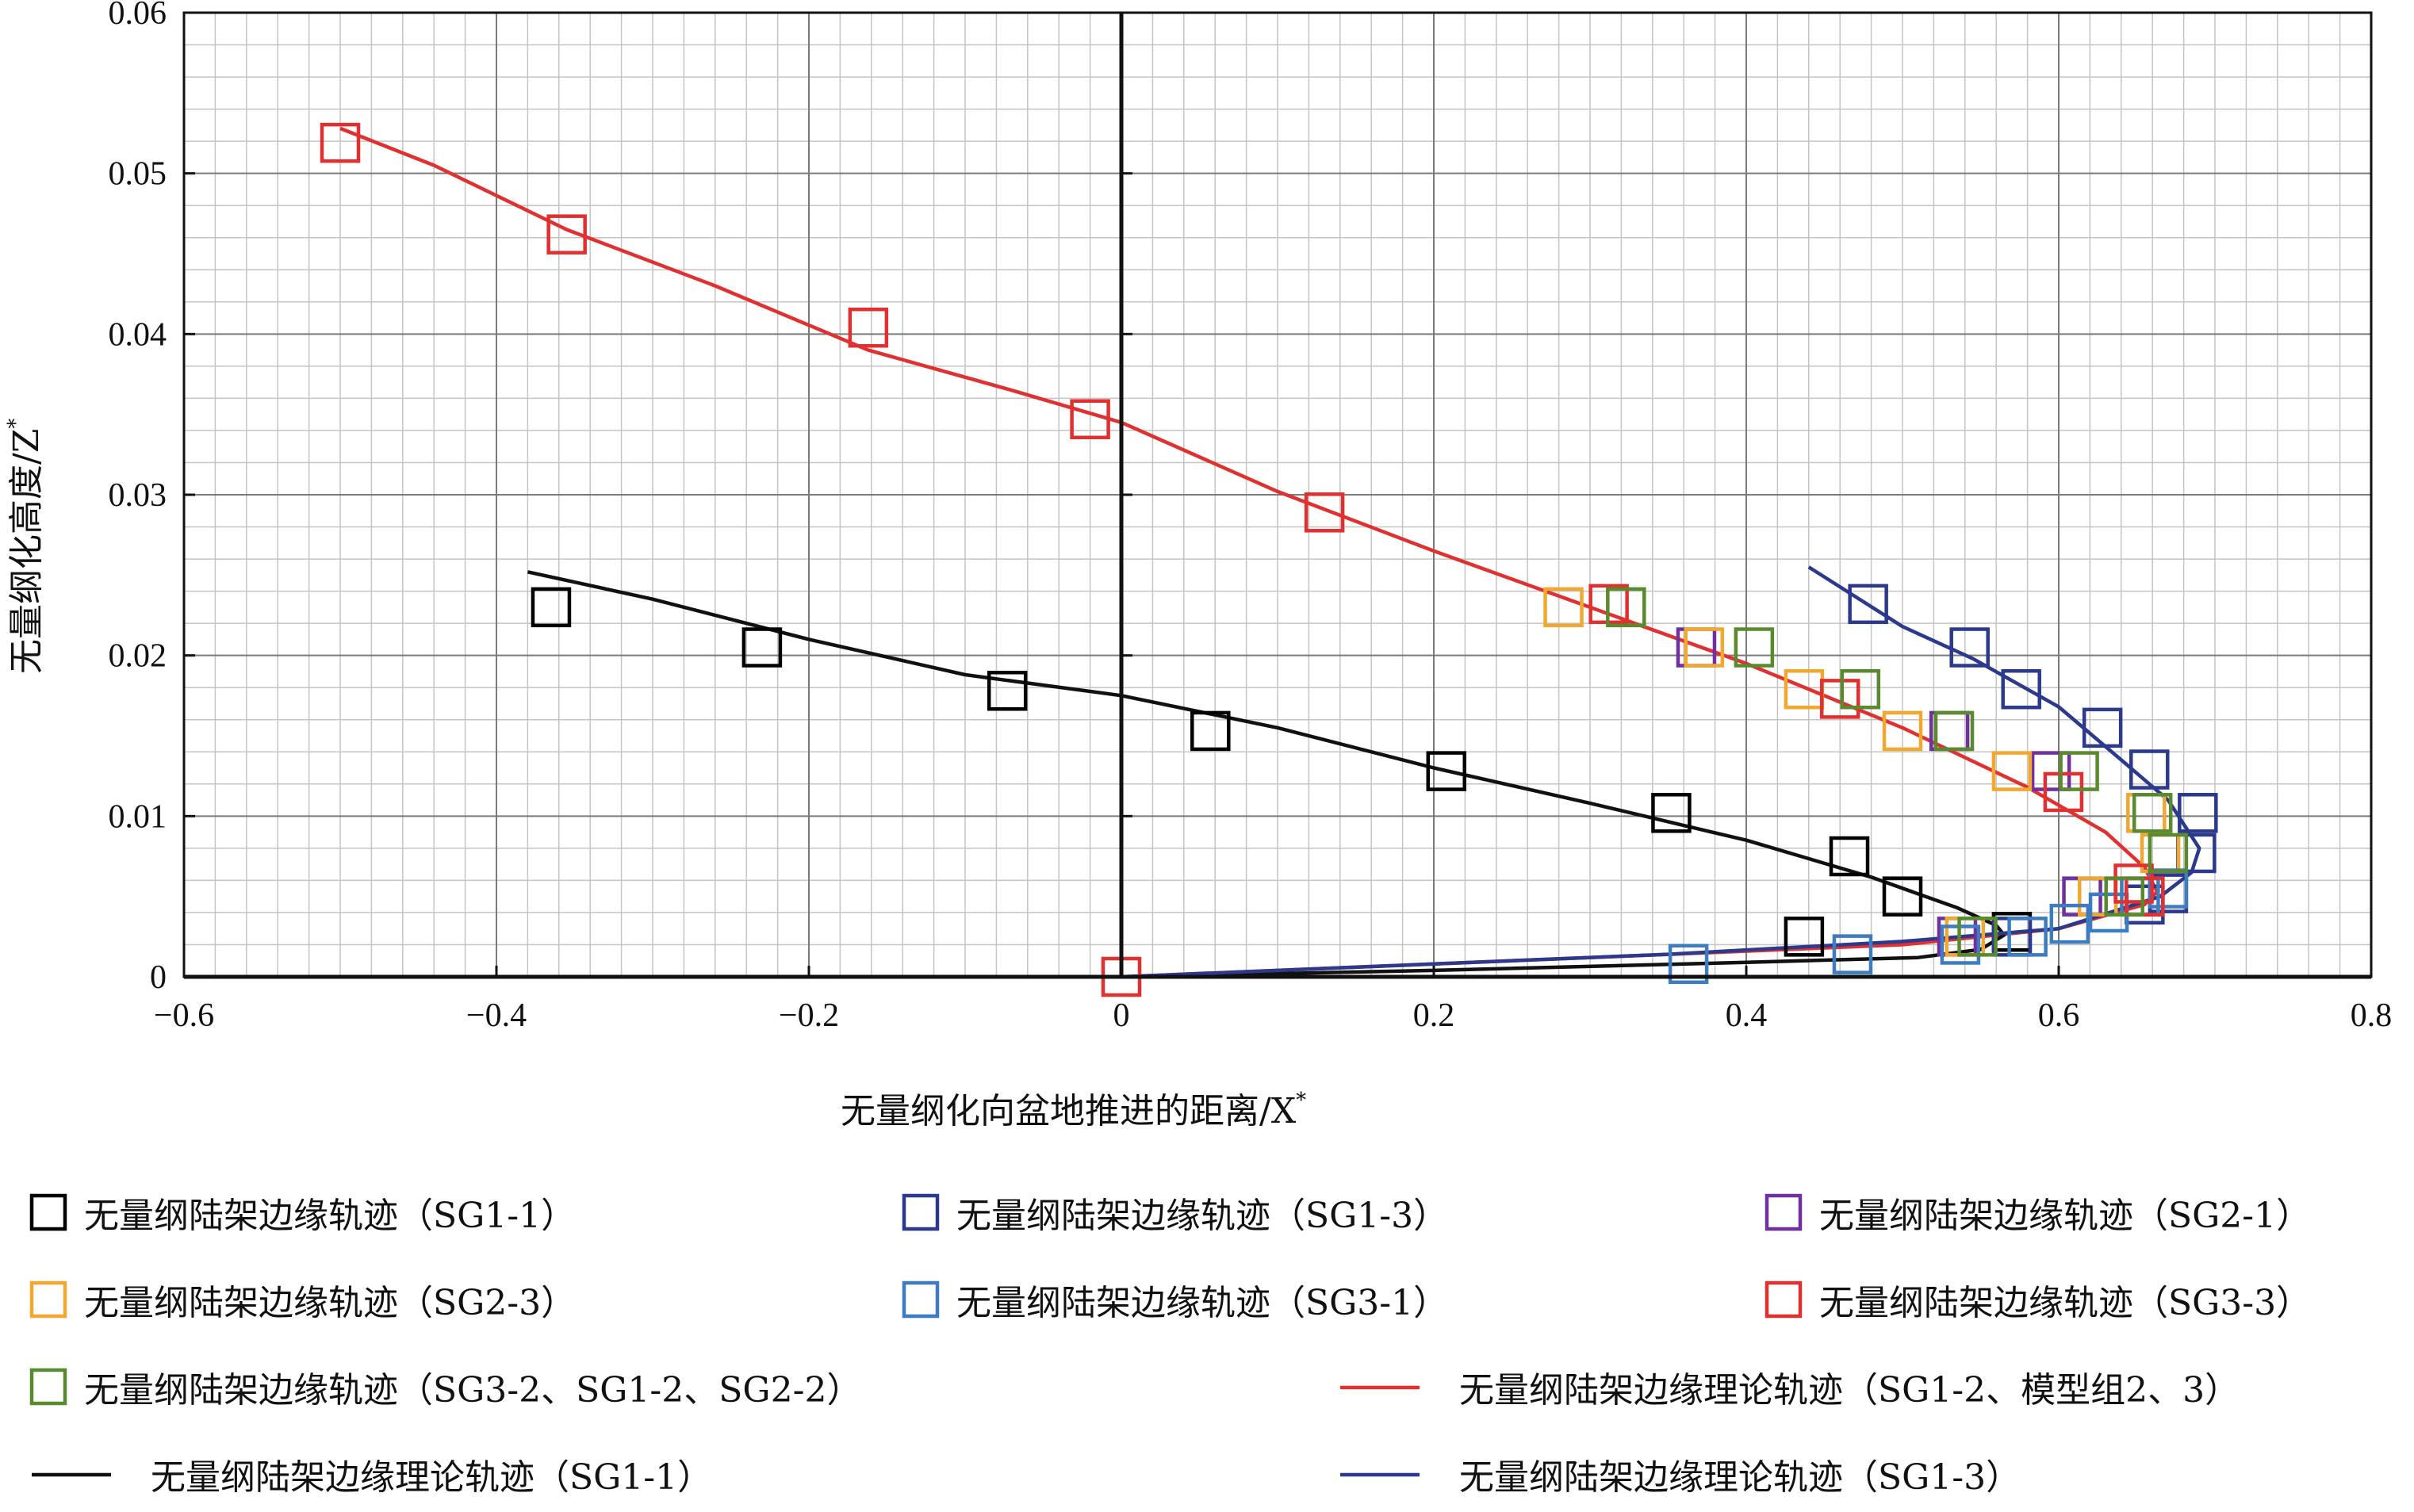 This screenshot has width=2414, height=1512. What do you see at coordinates (1747, 1015) in the screenshot?
I see `x-tick-label: 0.4` at bounding box center [1747, 1015].